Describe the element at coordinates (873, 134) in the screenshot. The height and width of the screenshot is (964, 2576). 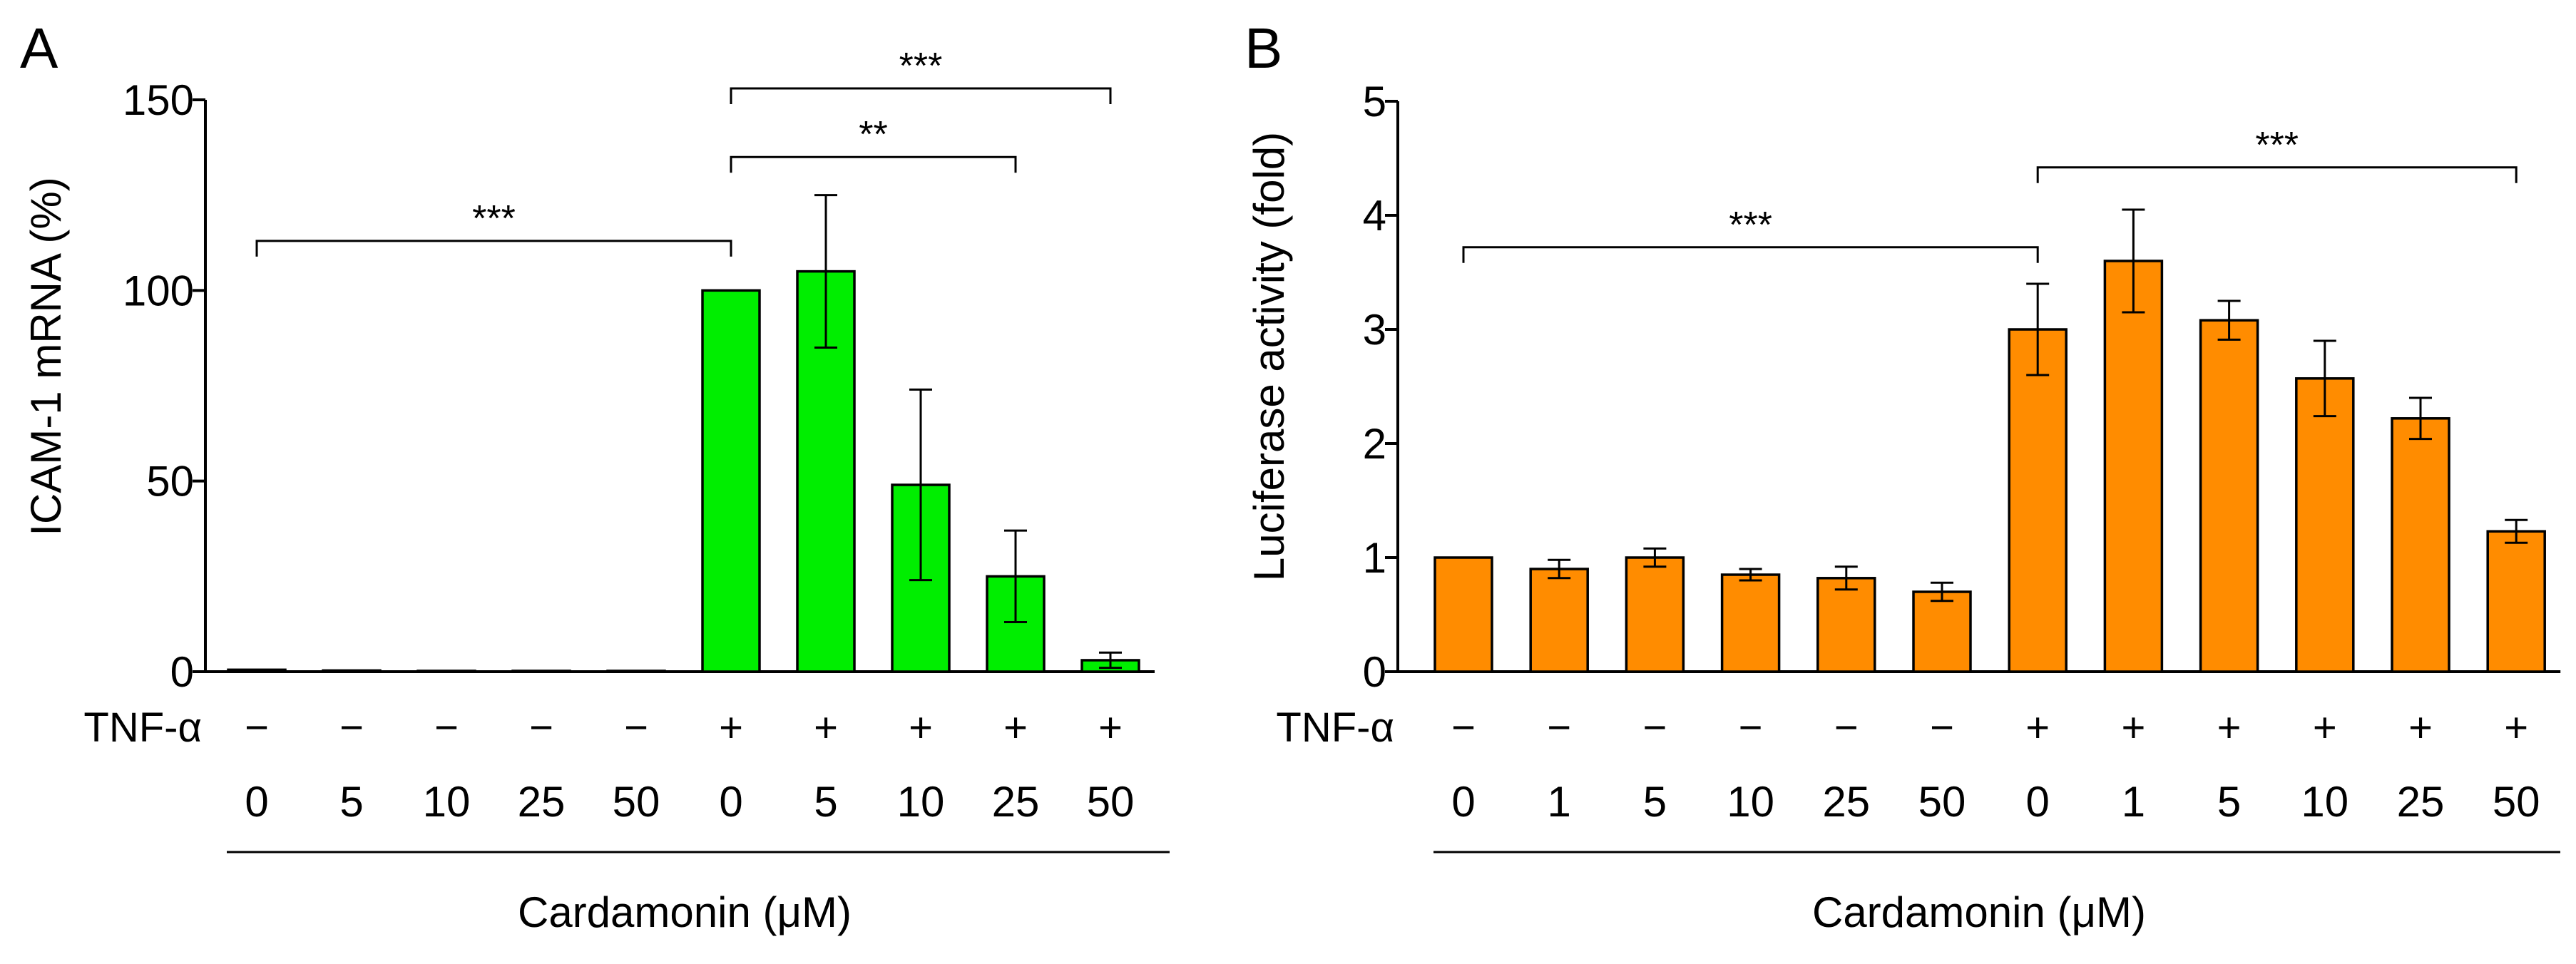
I see `significance-label: **` at that location.